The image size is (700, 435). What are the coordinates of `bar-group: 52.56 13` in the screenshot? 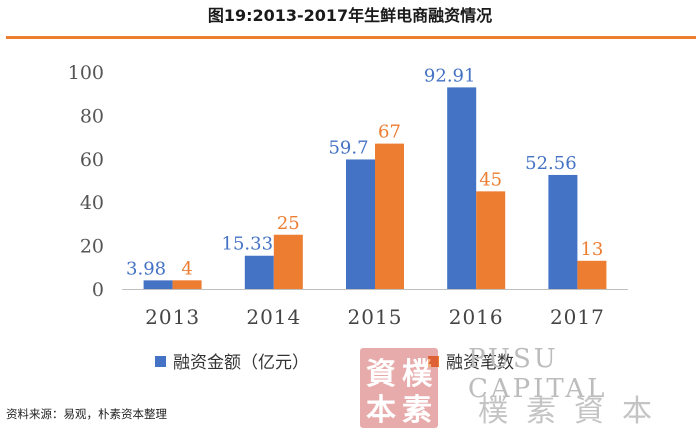 It's located at (566, 221).